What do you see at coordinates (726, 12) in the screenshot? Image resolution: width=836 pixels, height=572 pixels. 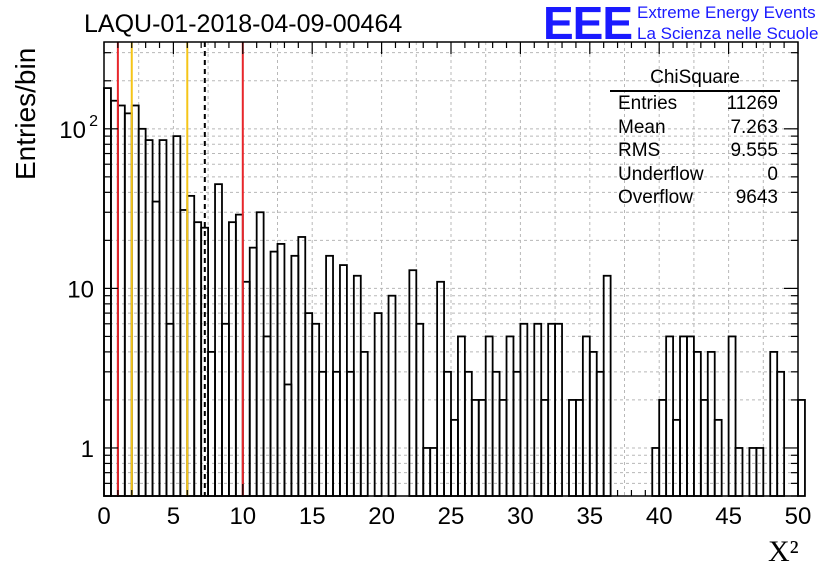 I see `logo-text-line1: Extreme Energy Events` at bounding box center [726, 12].